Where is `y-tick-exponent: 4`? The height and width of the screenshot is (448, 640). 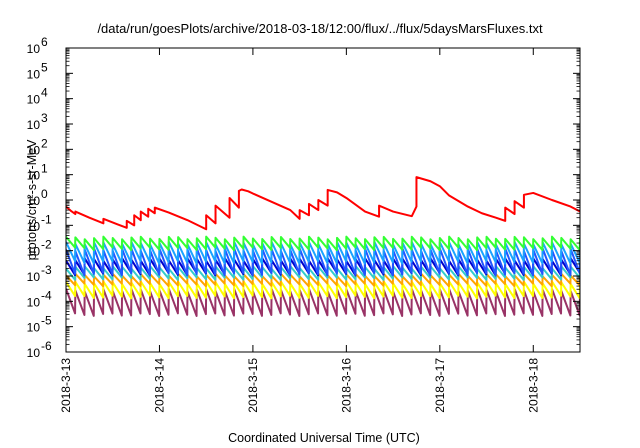
y-tick-exponent: 4 is located at coordinates (44, 93).